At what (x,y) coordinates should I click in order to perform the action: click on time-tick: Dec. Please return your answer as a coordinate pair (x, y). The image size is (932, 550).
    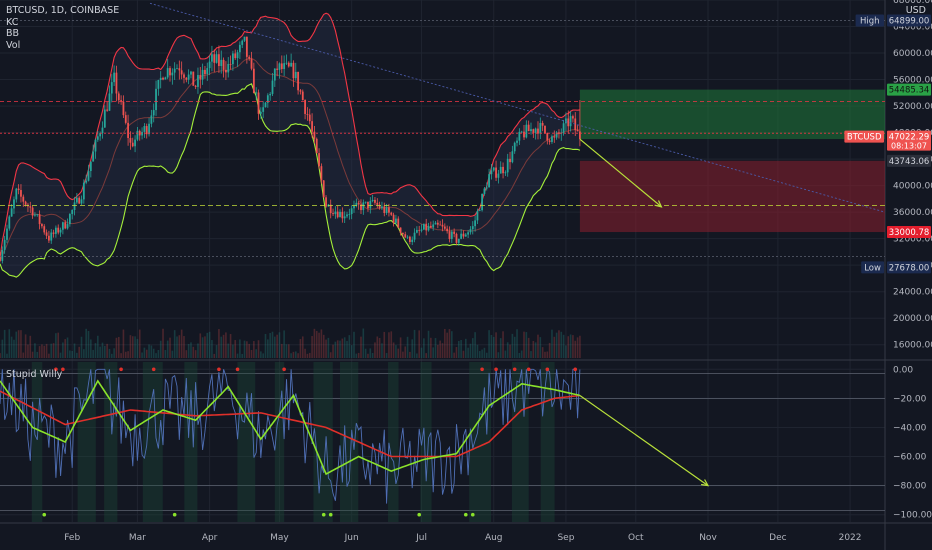
    Looking at the image, I should click on (777, 538).